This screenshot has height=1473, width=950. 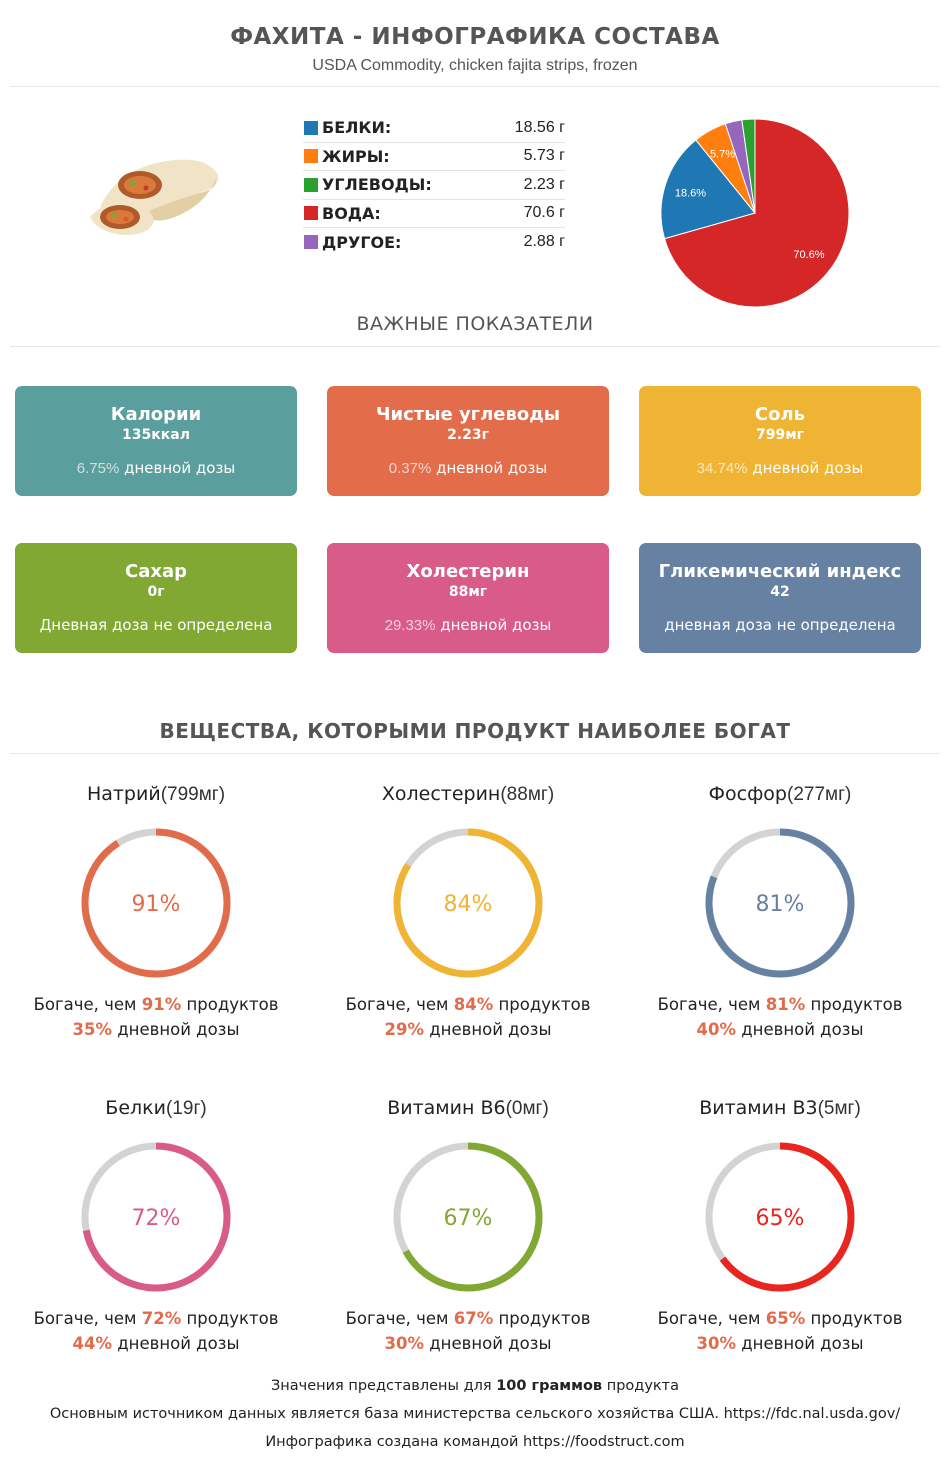 I want to click on key-indicators-heading: ВАЖНЫЕ ПОКАЗАТЕЛИ, so click(x=475, y=324).